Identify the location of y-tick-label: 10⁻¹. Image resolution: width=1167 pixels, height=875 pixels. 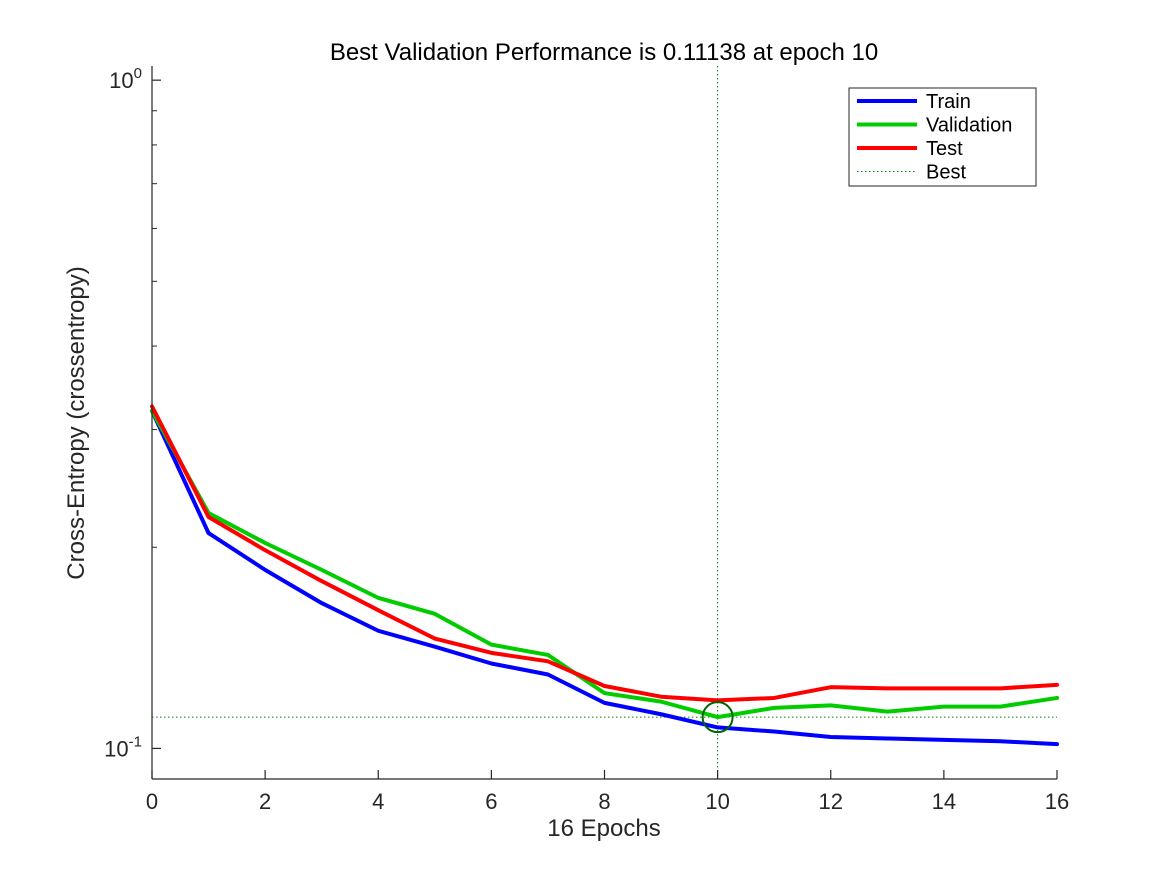
(123, 747).